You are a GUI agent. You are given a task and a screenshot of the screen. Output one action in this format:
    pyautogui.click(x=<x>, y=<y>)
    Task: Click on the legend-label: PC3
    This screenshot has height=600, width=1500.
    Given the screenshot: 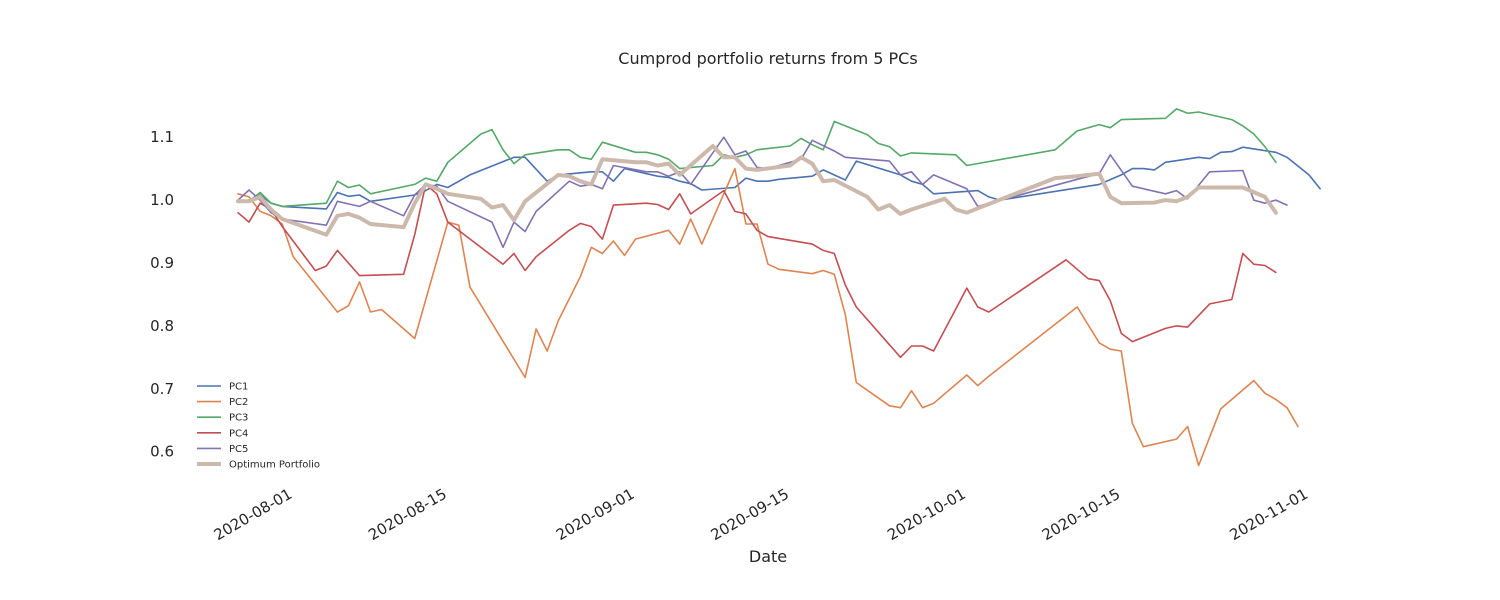 What is the action you would take?
    pyautogui.click(x=238, y=418)
    